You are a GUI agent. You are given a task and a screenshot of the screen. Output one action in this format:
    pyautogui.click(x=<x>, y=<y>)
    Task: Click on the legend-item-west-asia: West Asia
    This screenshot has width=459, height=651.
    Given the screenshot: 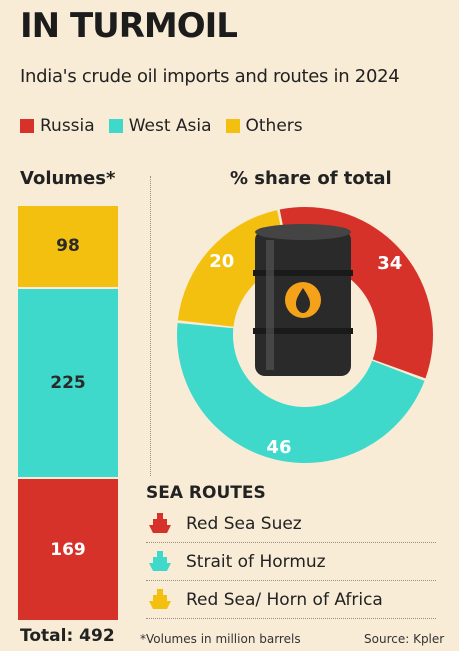 What is the action you would take?
    pyautogui.click(x=160, y=126)
    